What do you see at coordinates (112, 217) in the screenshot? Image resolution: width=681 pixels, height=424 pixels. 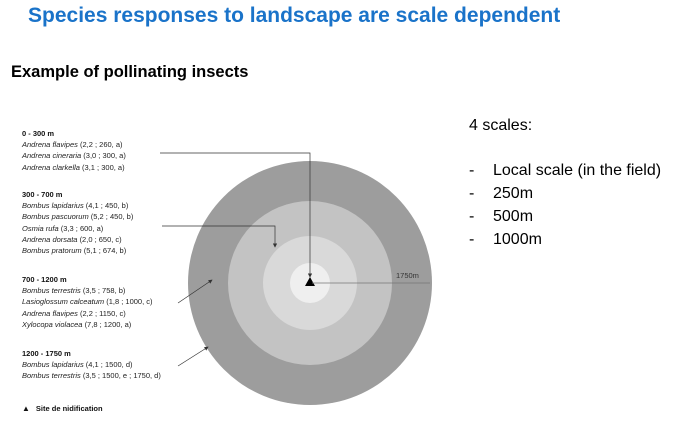 I see `species-details: (5,2 ; 450, b)` at bounding box center [112, 217].